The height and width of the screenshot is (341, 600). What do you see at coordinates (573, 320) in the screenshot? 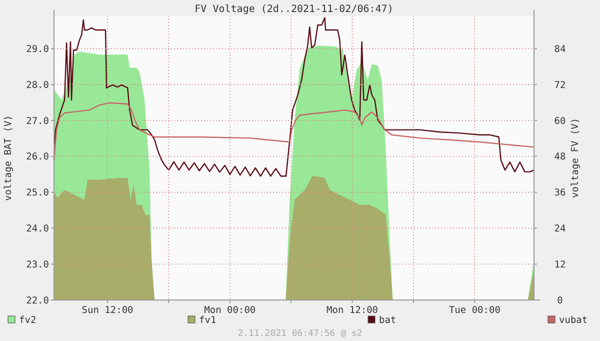
I see `legend-label: vubat` at bounding box center [573, 320].